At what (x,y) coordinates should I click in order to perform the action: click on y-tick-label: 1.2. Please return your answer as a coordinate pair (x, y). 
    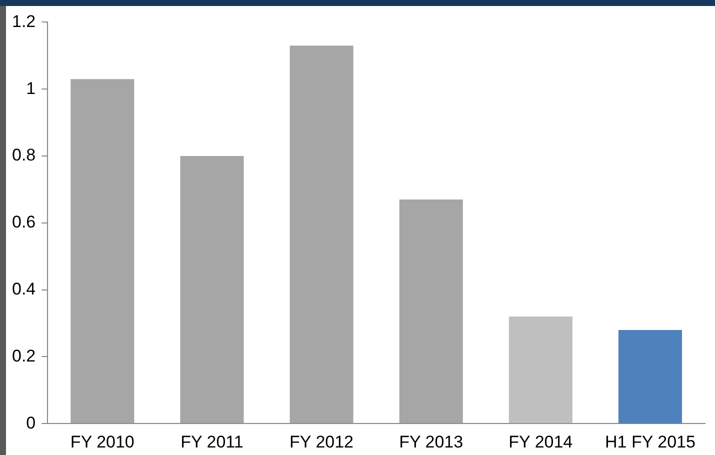
    Looking at the image, I should click on (24, 21).